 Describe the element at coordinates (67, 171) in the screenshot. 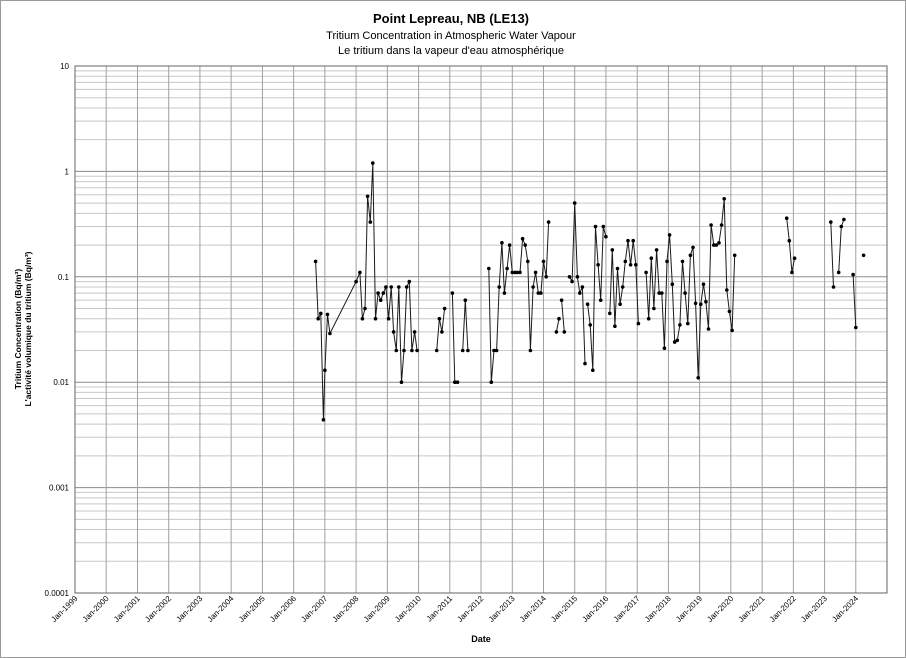

I see `y-tick-label: 1` at that location.